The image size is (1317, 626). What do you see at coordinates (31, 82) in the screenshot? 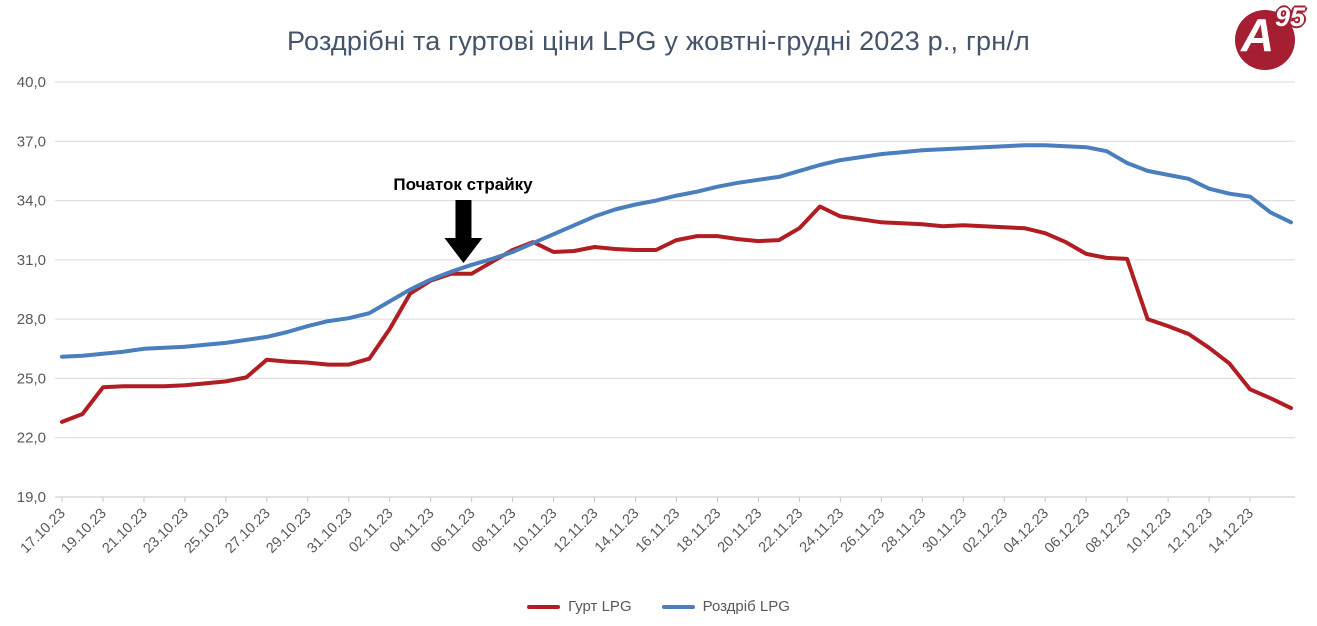
I see `y-tick-label: 40,0` at bounding box center [31, 82].